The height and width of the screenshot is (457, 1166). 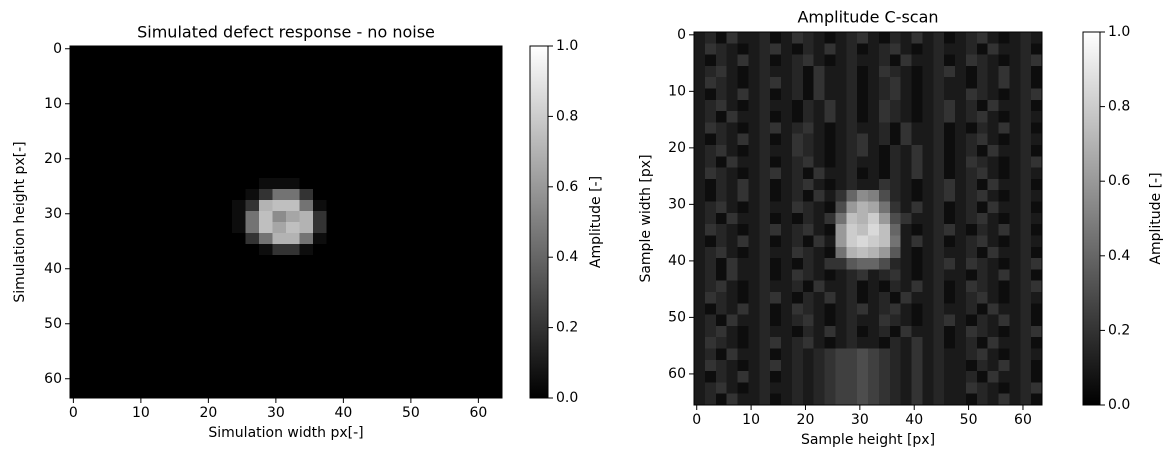 What do you see at coordinates (969, 420) in the screenshot?
I see `x-tick-label: 50` at bounding box center [969, 420].